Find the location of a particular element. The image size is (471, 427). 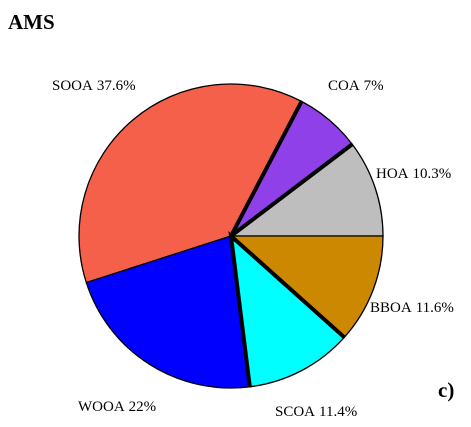

slice-value: 11.4% is located at coordinates (338, 412).